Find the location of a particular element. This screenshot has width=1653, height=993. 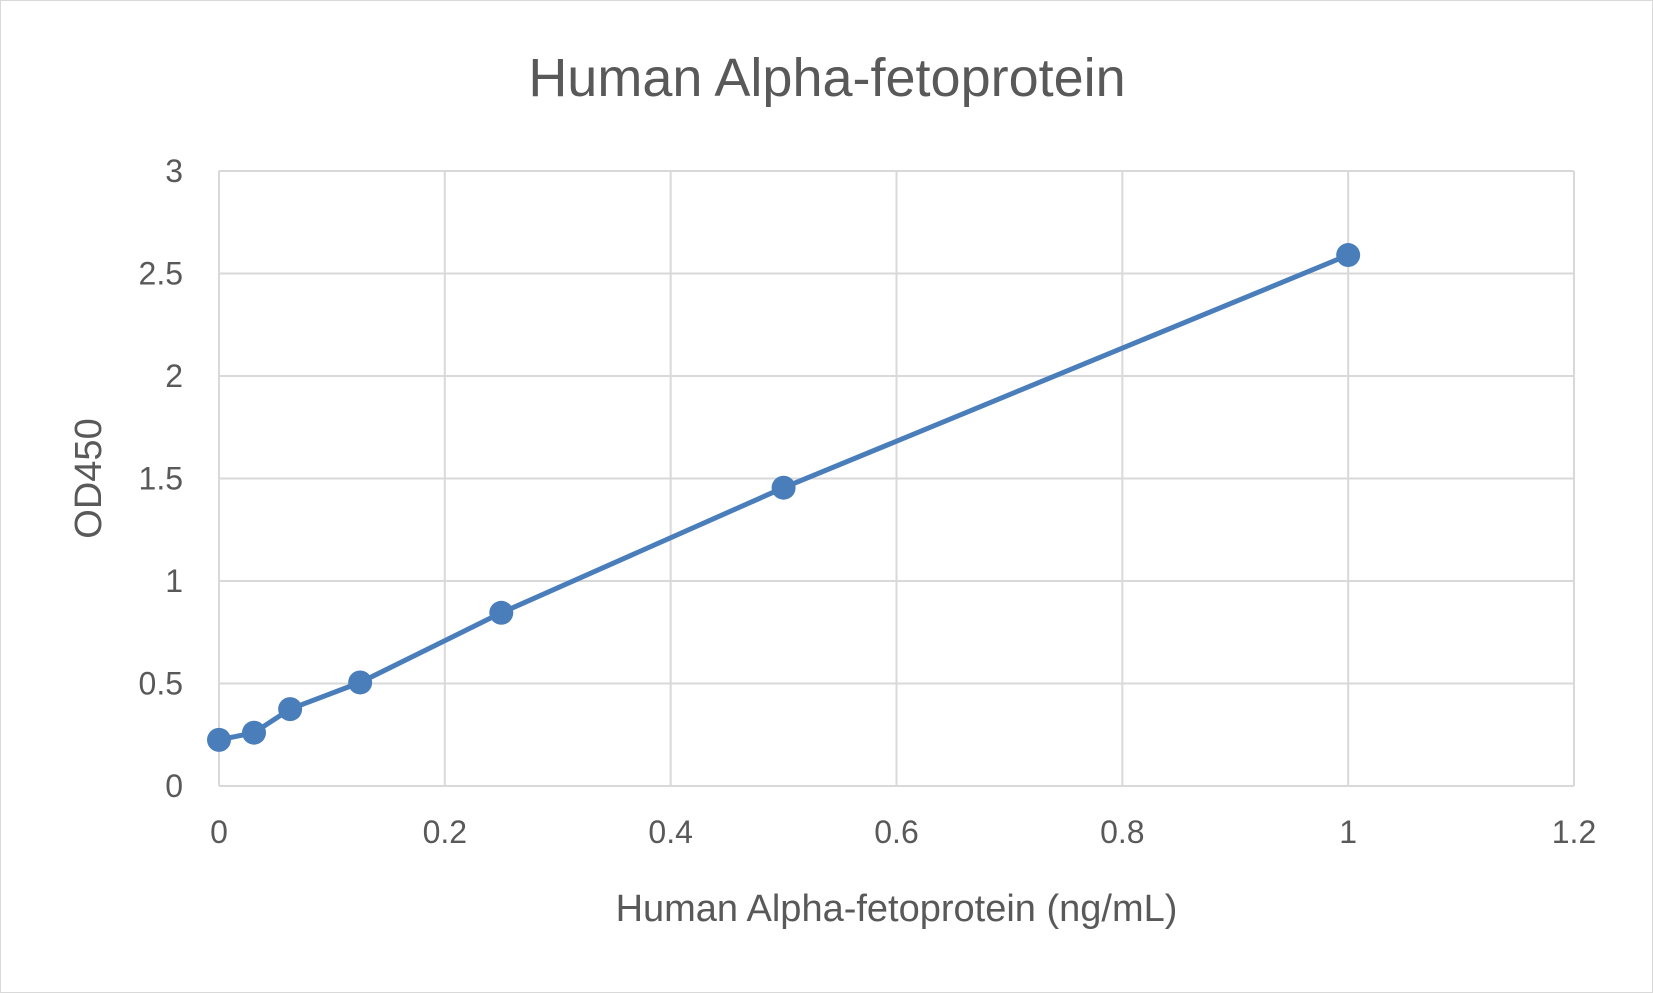

x-axis-title: Human Alpha-fetoprotein (ng/mL) is located at coordinates (897, 909).